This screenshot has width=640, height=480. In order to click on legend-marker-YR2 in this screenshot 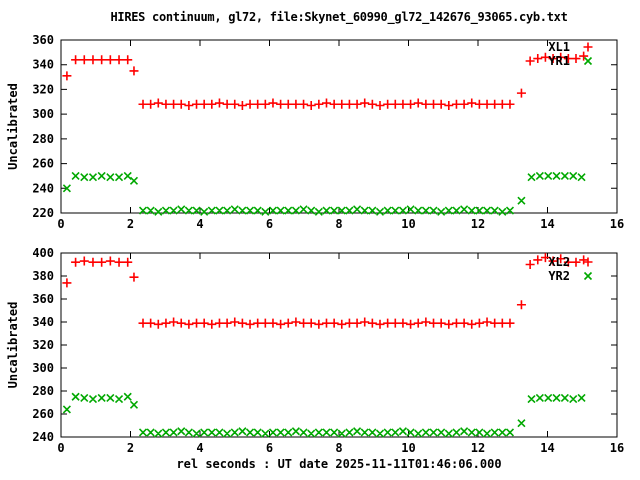, I will do `click(588, 276)`.